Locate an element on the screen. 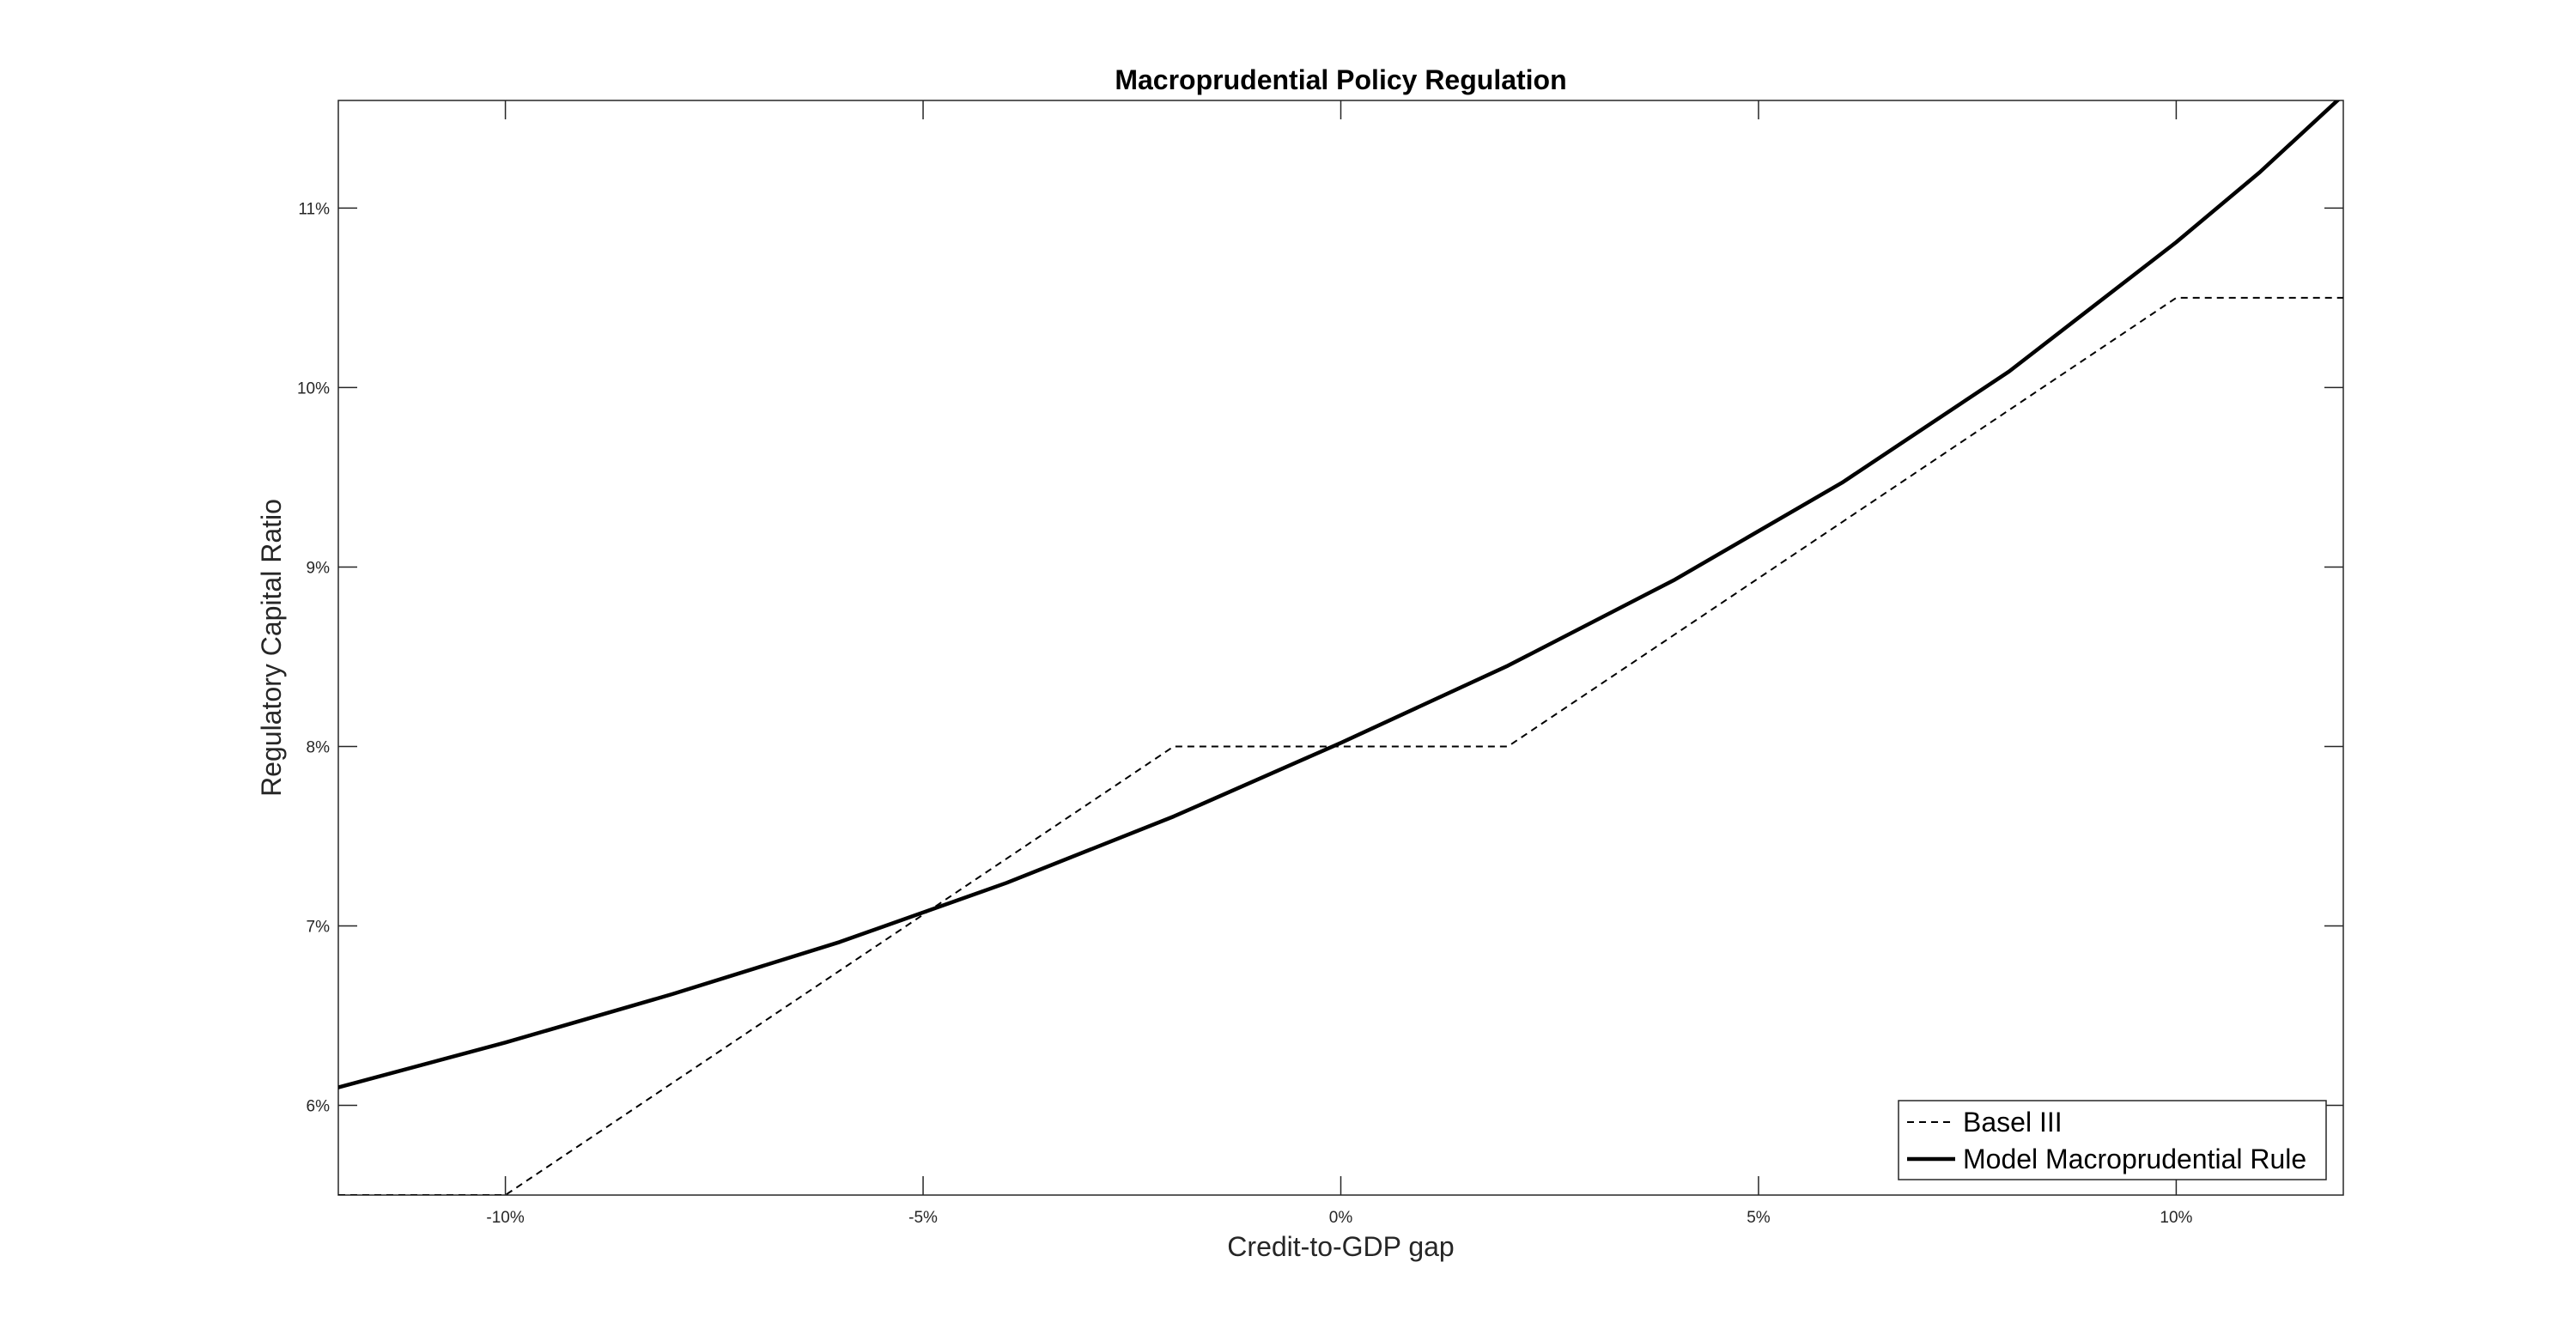 This screenshot has height=1335, width=2576. legend: Basel III Model Macroprudential Rule is located at coordinates (2112, 1140).